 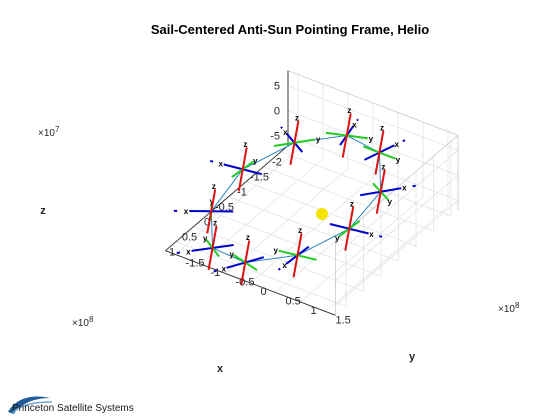 What do you see at coordinates (245, 283) in the screenshot?
I see `y-tick-label: -0.5` at bounding box center [245, 283].